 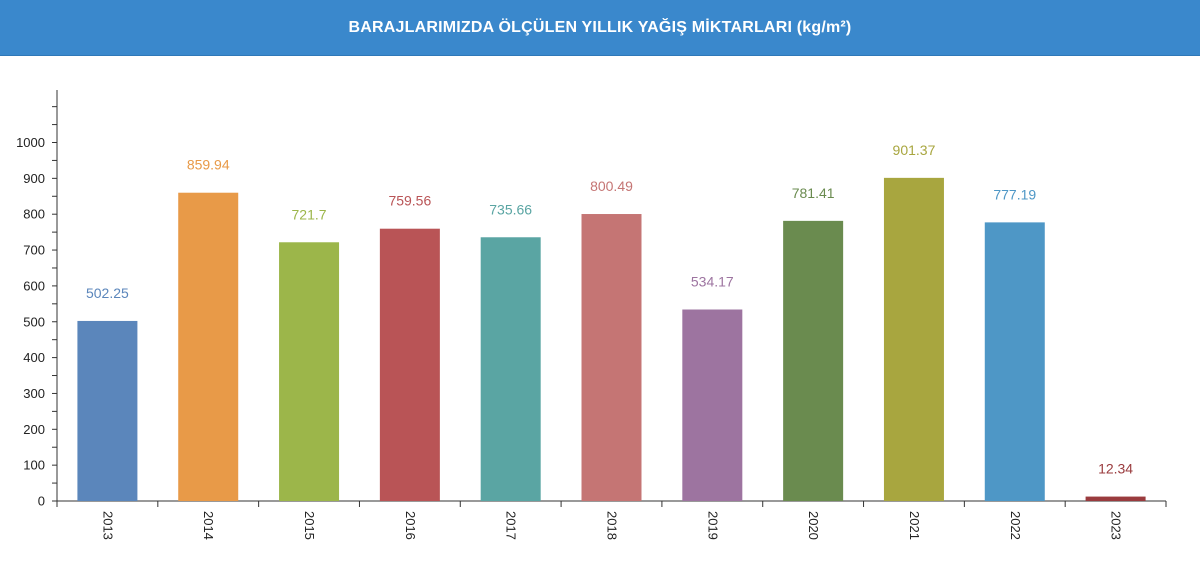 I want to click on bar-2017, so click(x=510, y=369).